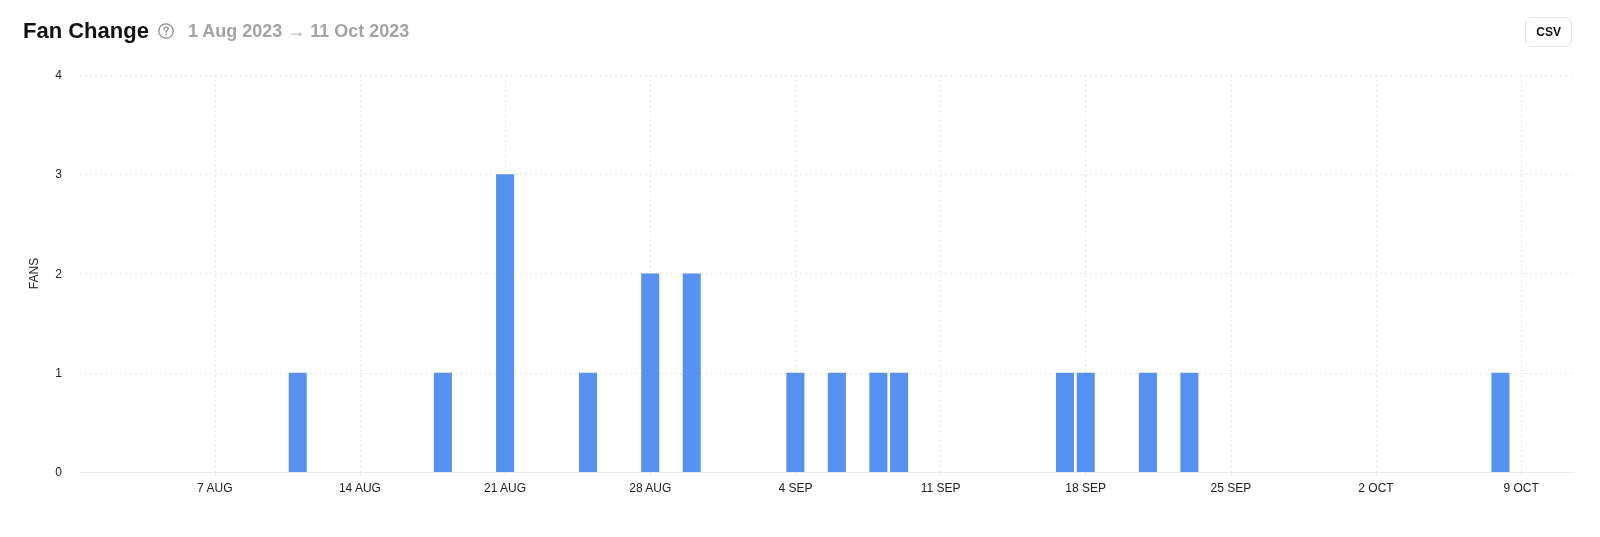  Describe the element at coordinates (505, 488) in the screenshot. I see `x-tick-label: 21 AUG` at that location.